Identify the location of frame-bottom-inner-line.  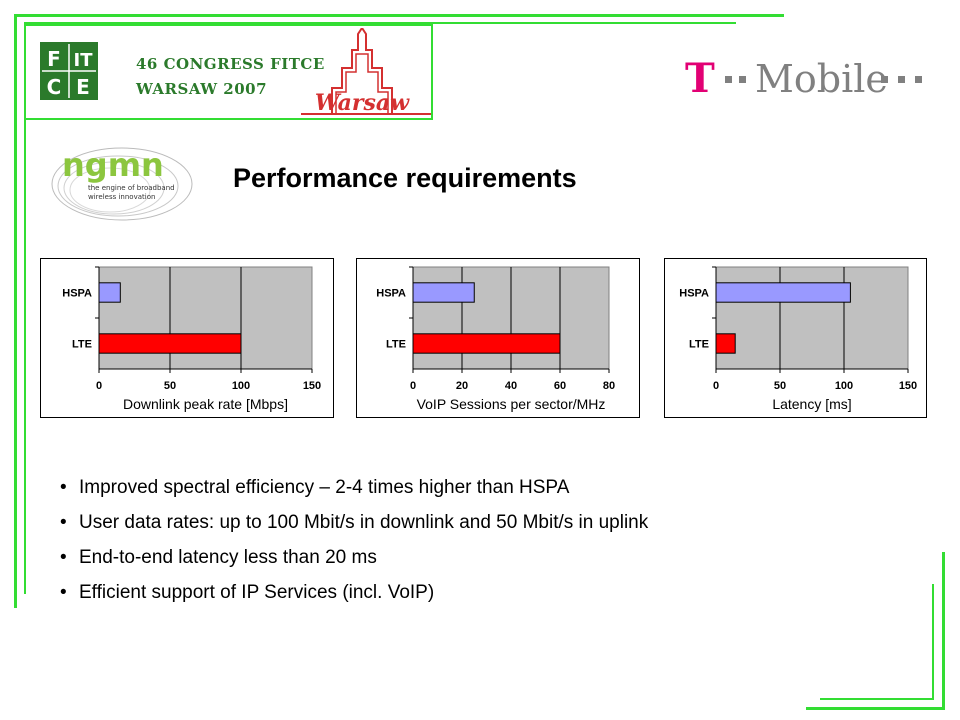
(877, 699).